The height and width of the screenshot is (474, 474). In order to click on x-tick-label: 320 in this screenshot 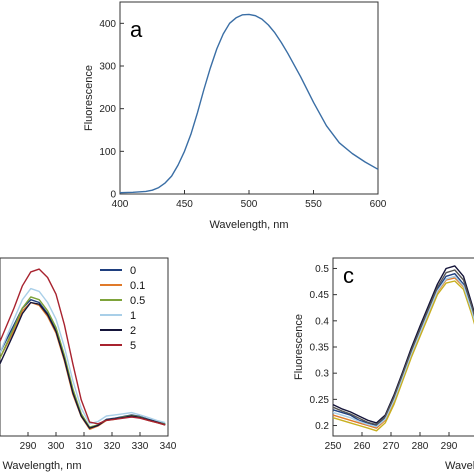, I will do `click(112, 446)`.